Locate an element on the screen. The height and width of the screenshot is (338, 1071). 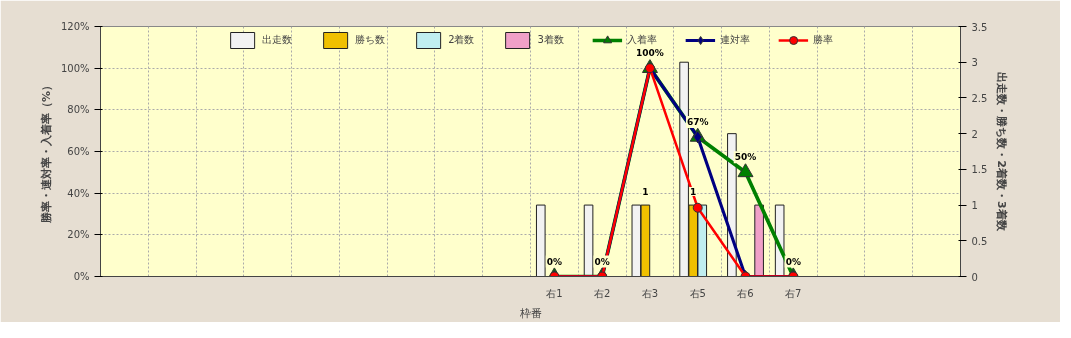
y2-axis-title: 出走数・勝ち数・2着数・3着数 is located at coordinates (1002, 152).